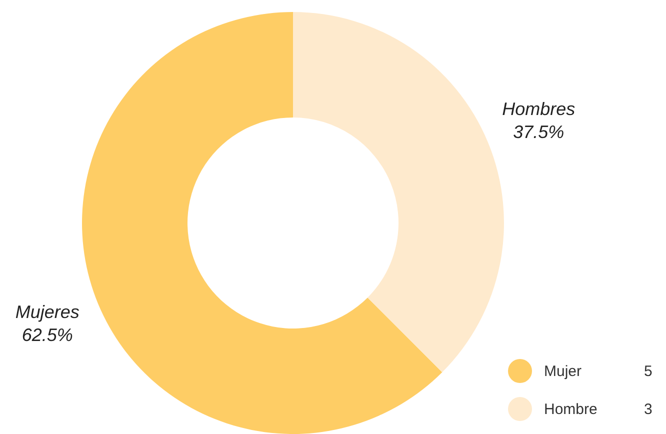 The height and width of the screenshot is (434, 666). What do you see at coordinates (47, 324) in the screenshot?
I see `text: Mujeres 62.5%` at bounding box center [47, 324].